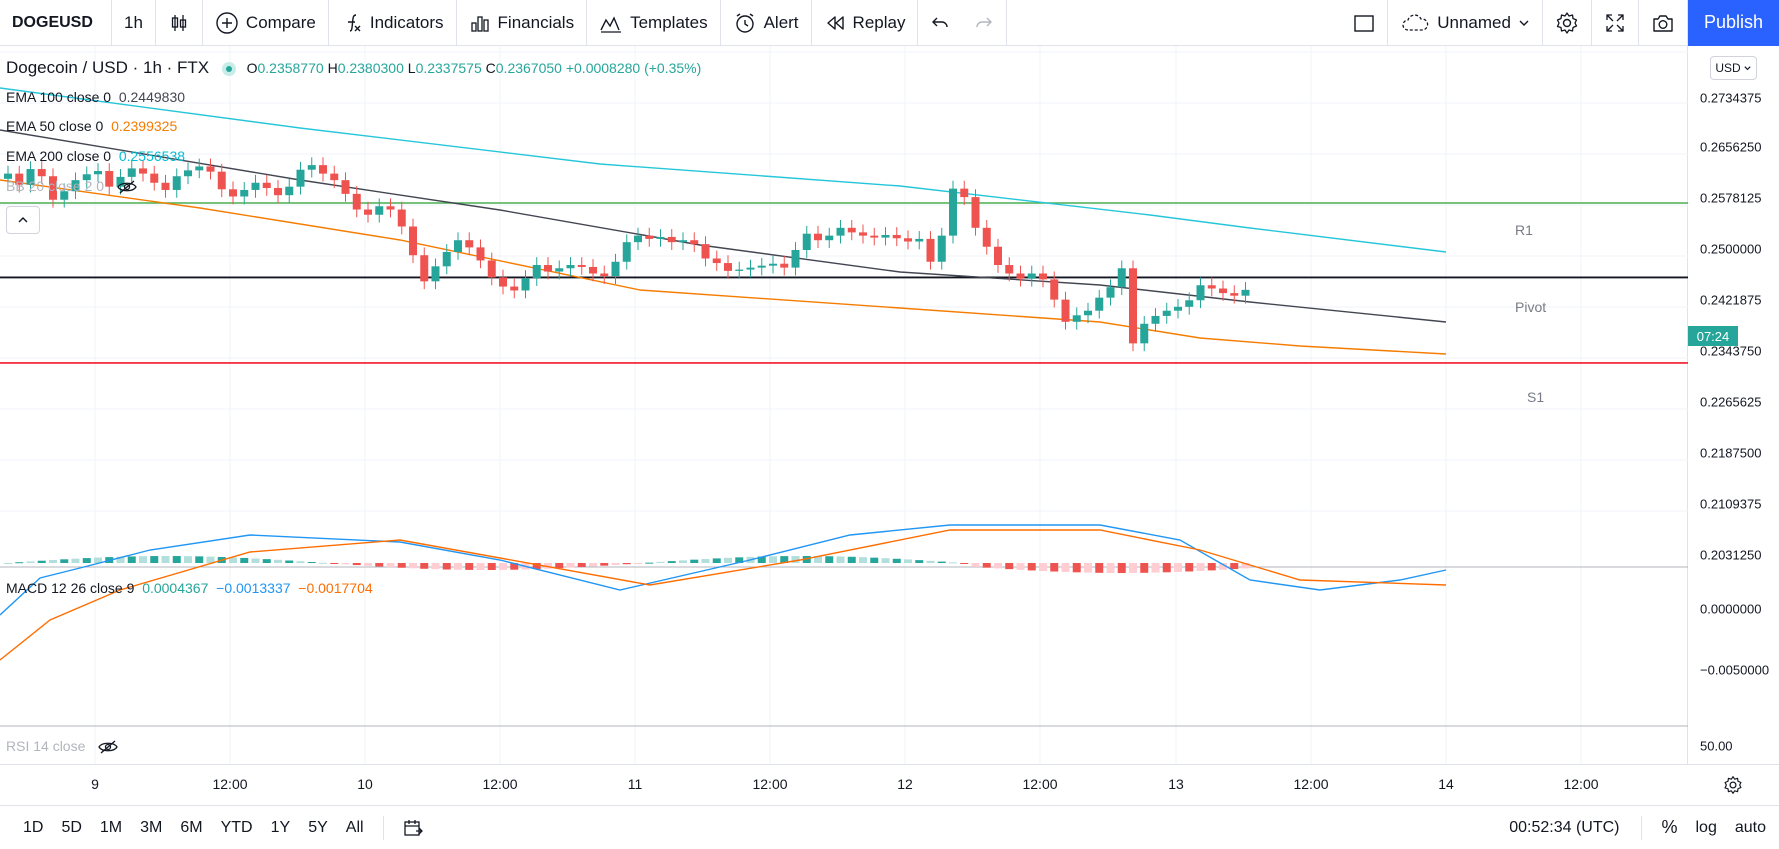 This screenshot has height=849, width=1779. What do you see at coordinates (236, 827) in the screenshot?
I see `range-ytd: YTD` at bounding box center [236, 827].